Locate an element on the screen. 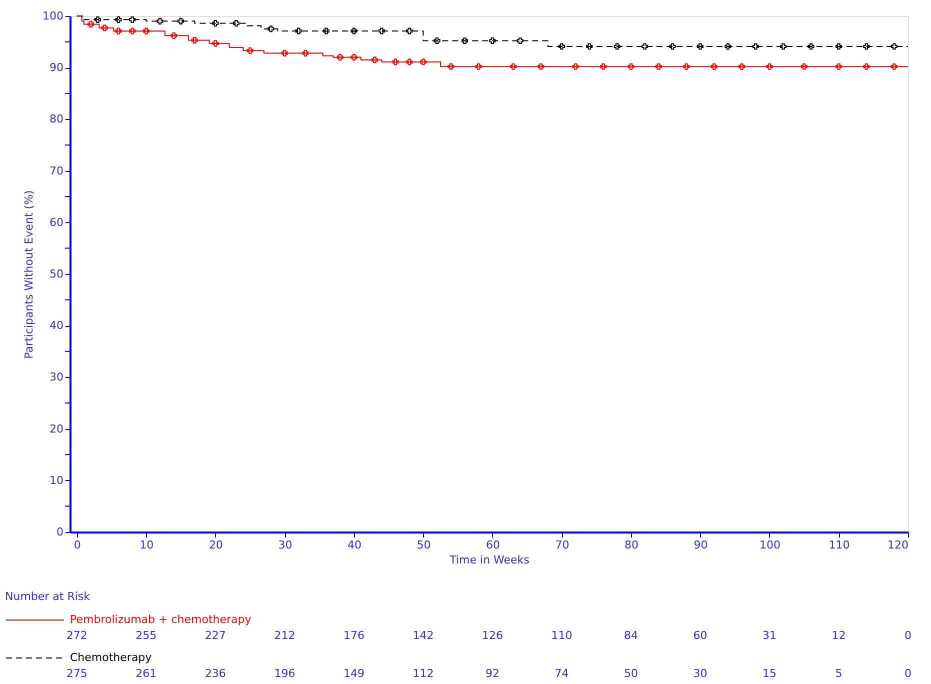 The image size is (931, 684). text: 236 is located at coordinates (215, 673).